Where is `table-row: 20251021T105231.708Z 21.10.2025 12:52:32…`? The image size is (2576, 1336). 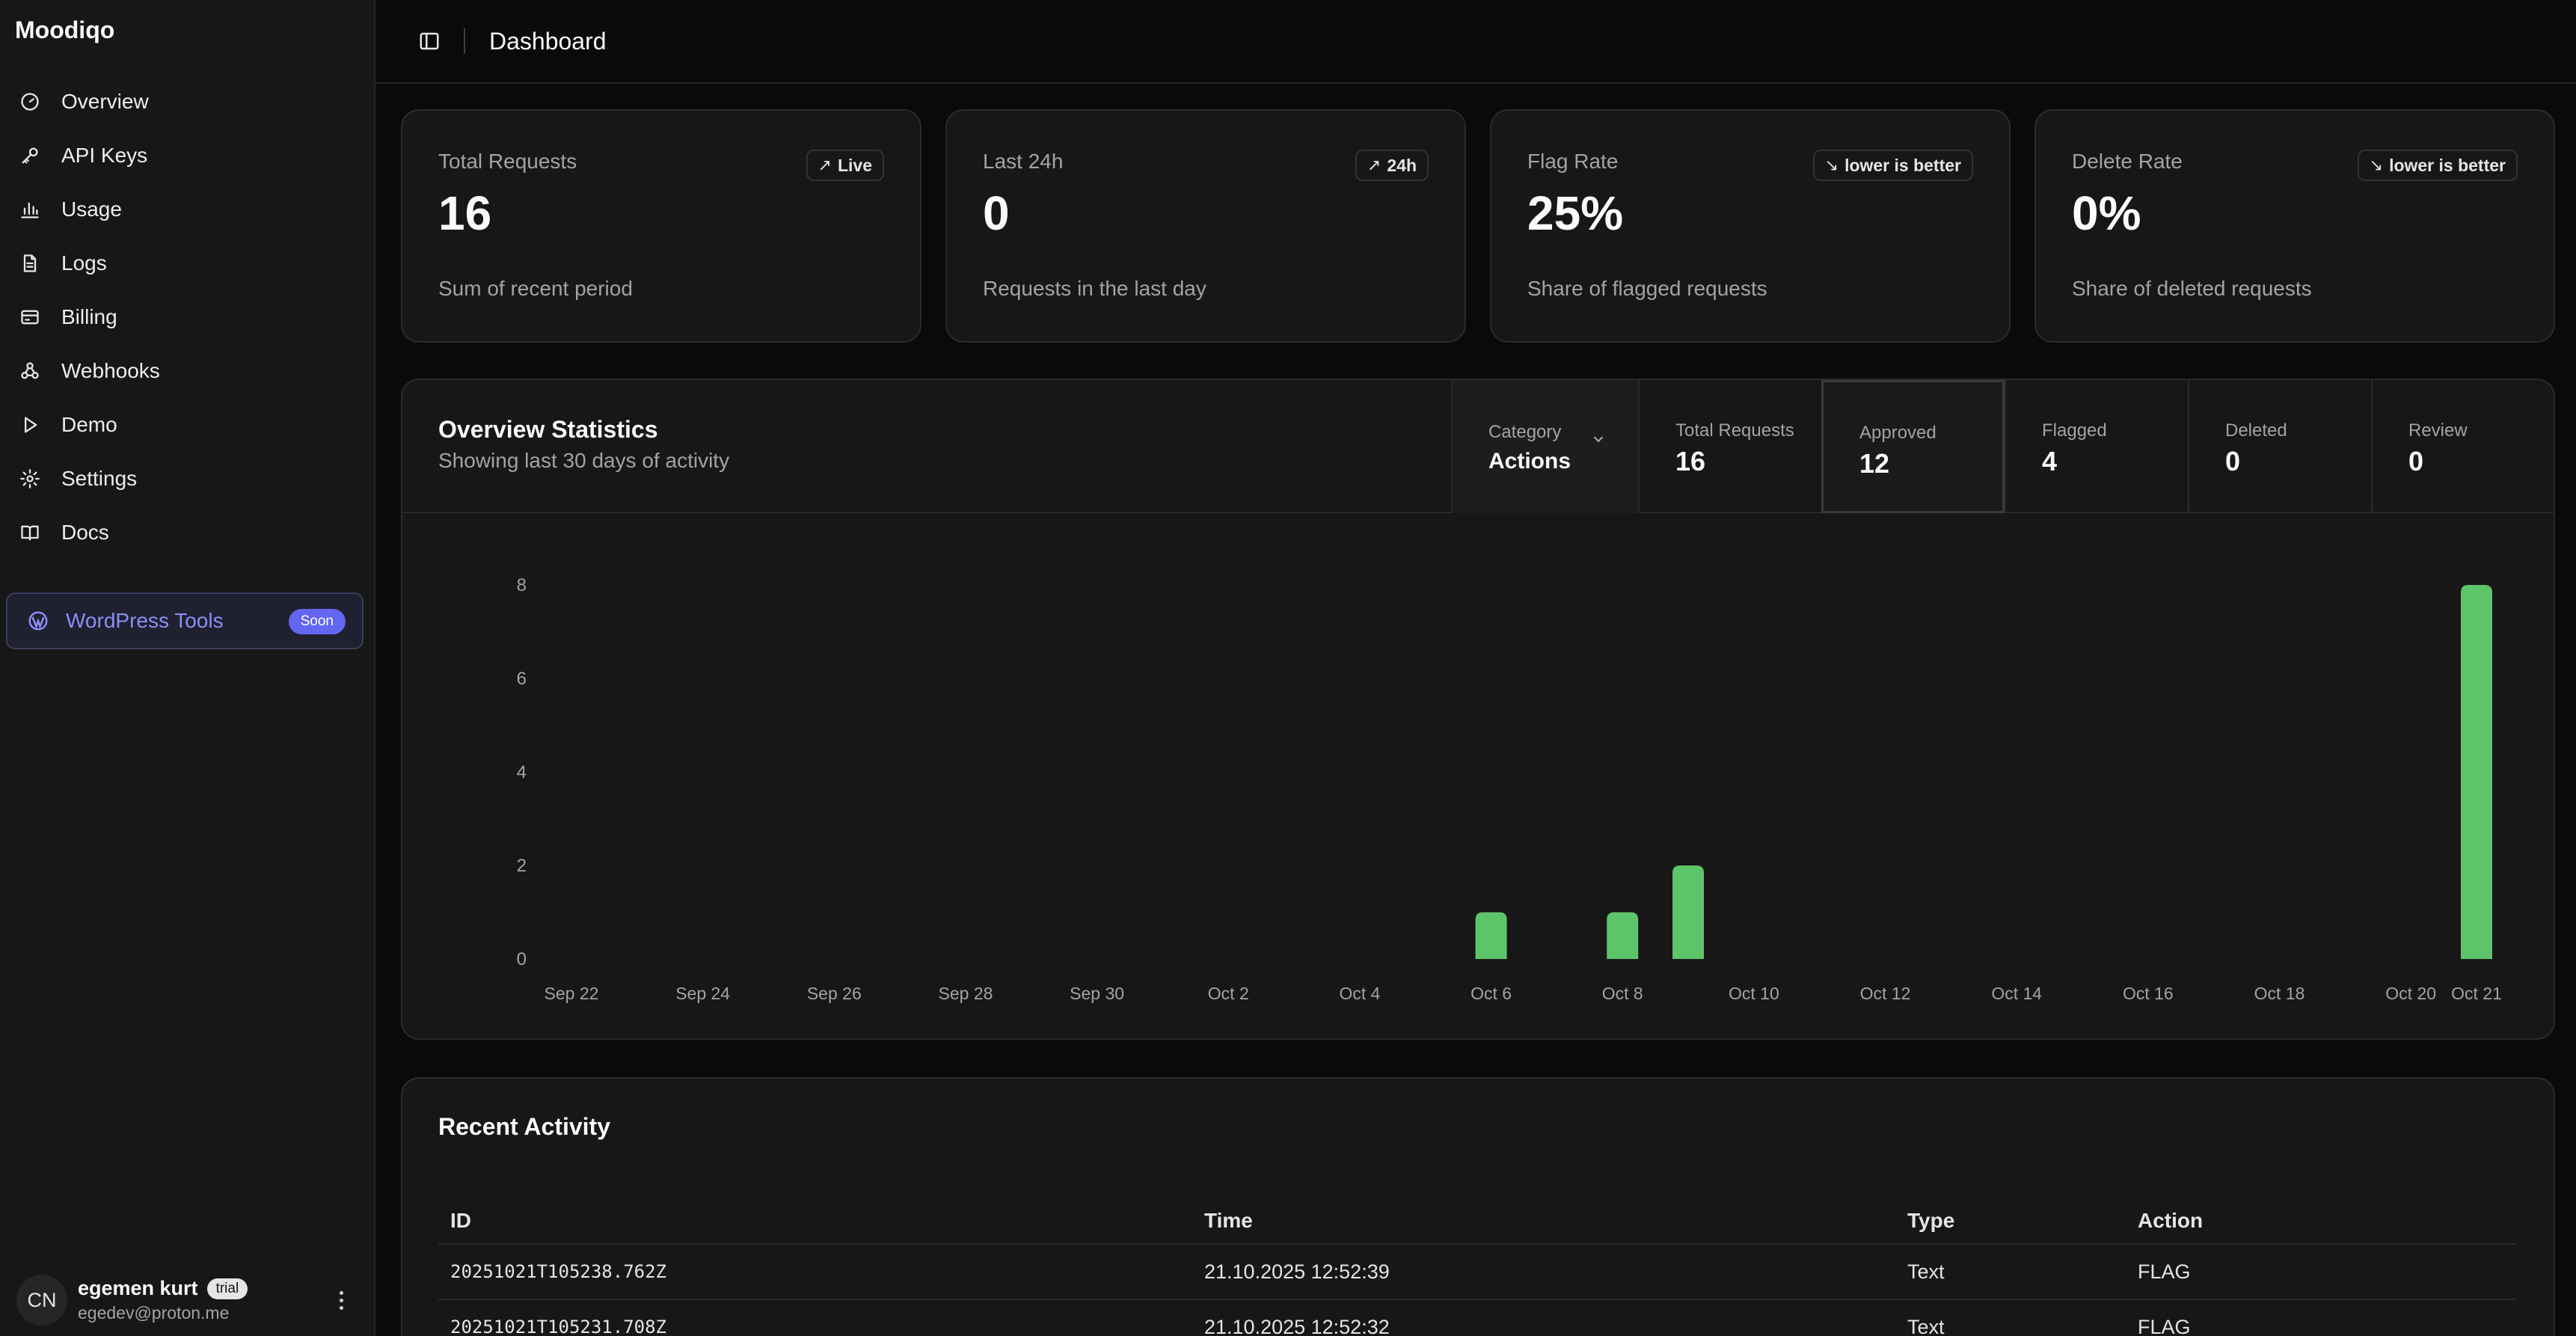 table-row: 20251021T105231.708Z 21.10.2025 12:52:32… is located at coordinates (1477, 1318).